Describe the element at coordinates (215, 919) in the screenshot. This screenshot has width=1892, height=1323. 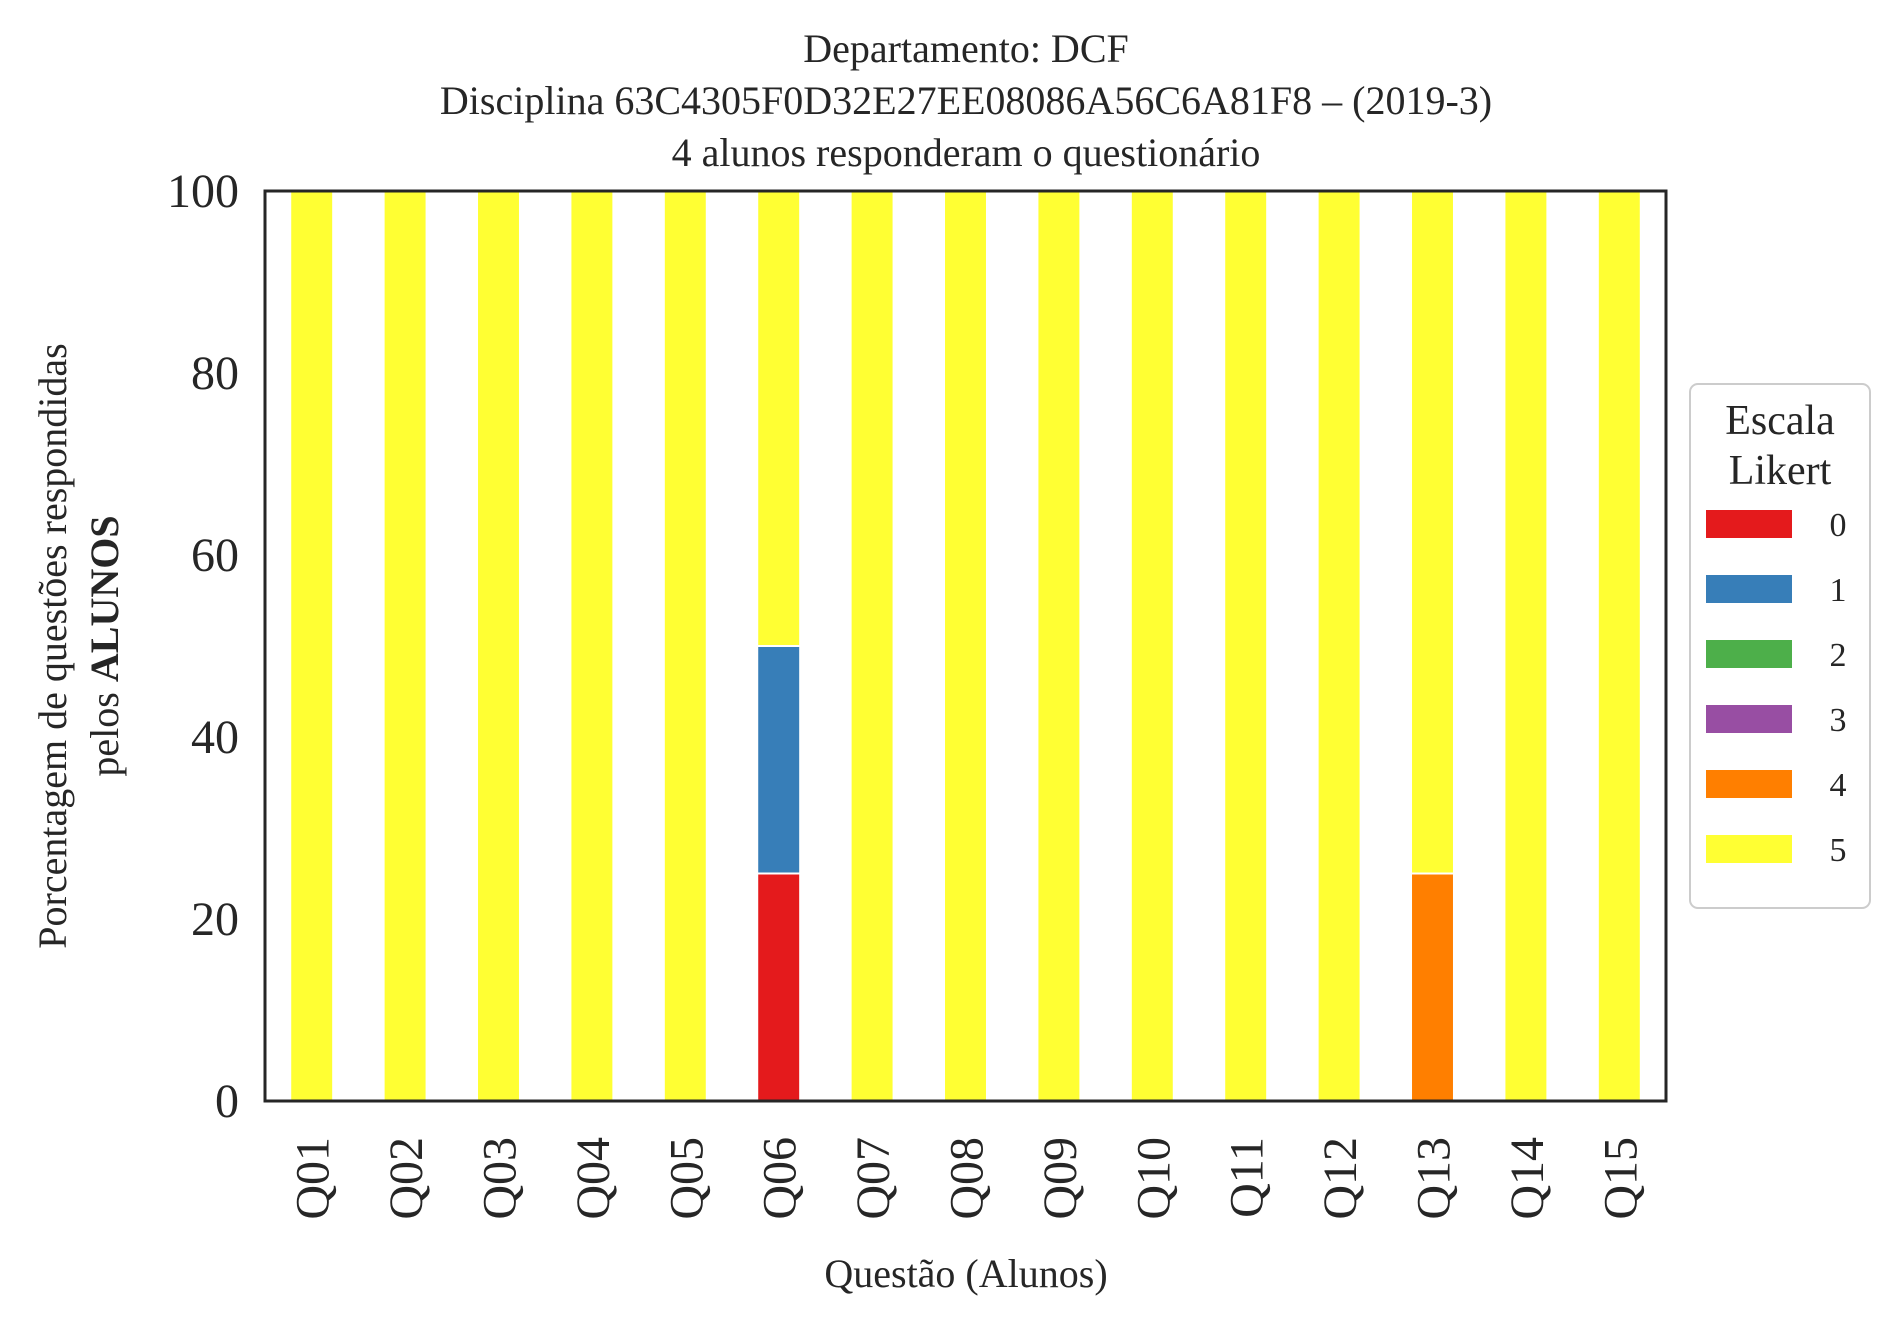
I see `y-tick-label-20: 20` at that location.